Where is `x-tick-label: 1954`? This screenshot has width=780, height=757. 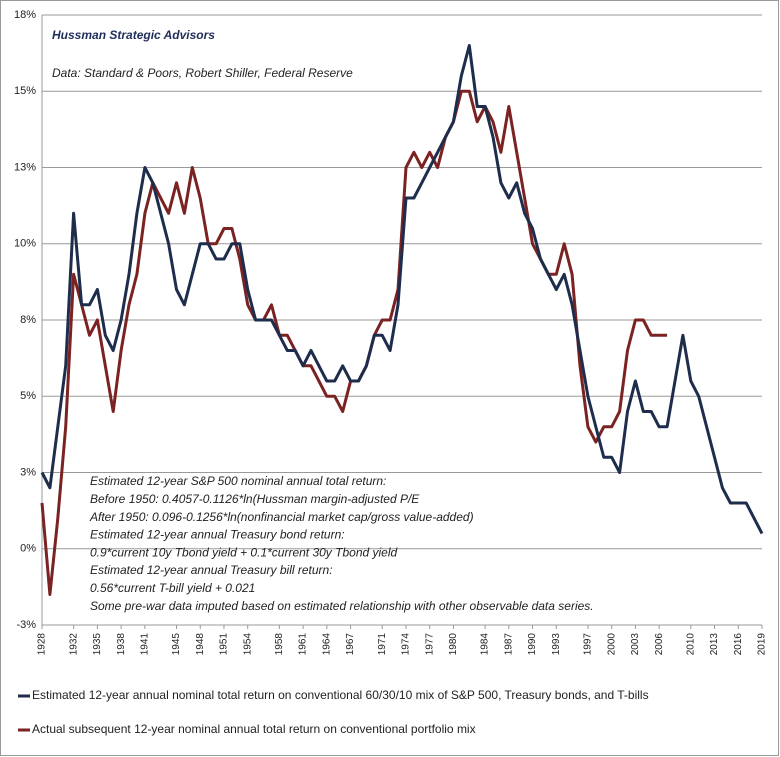
x-tick-label: 1954 is located at coordinates (247, 644).